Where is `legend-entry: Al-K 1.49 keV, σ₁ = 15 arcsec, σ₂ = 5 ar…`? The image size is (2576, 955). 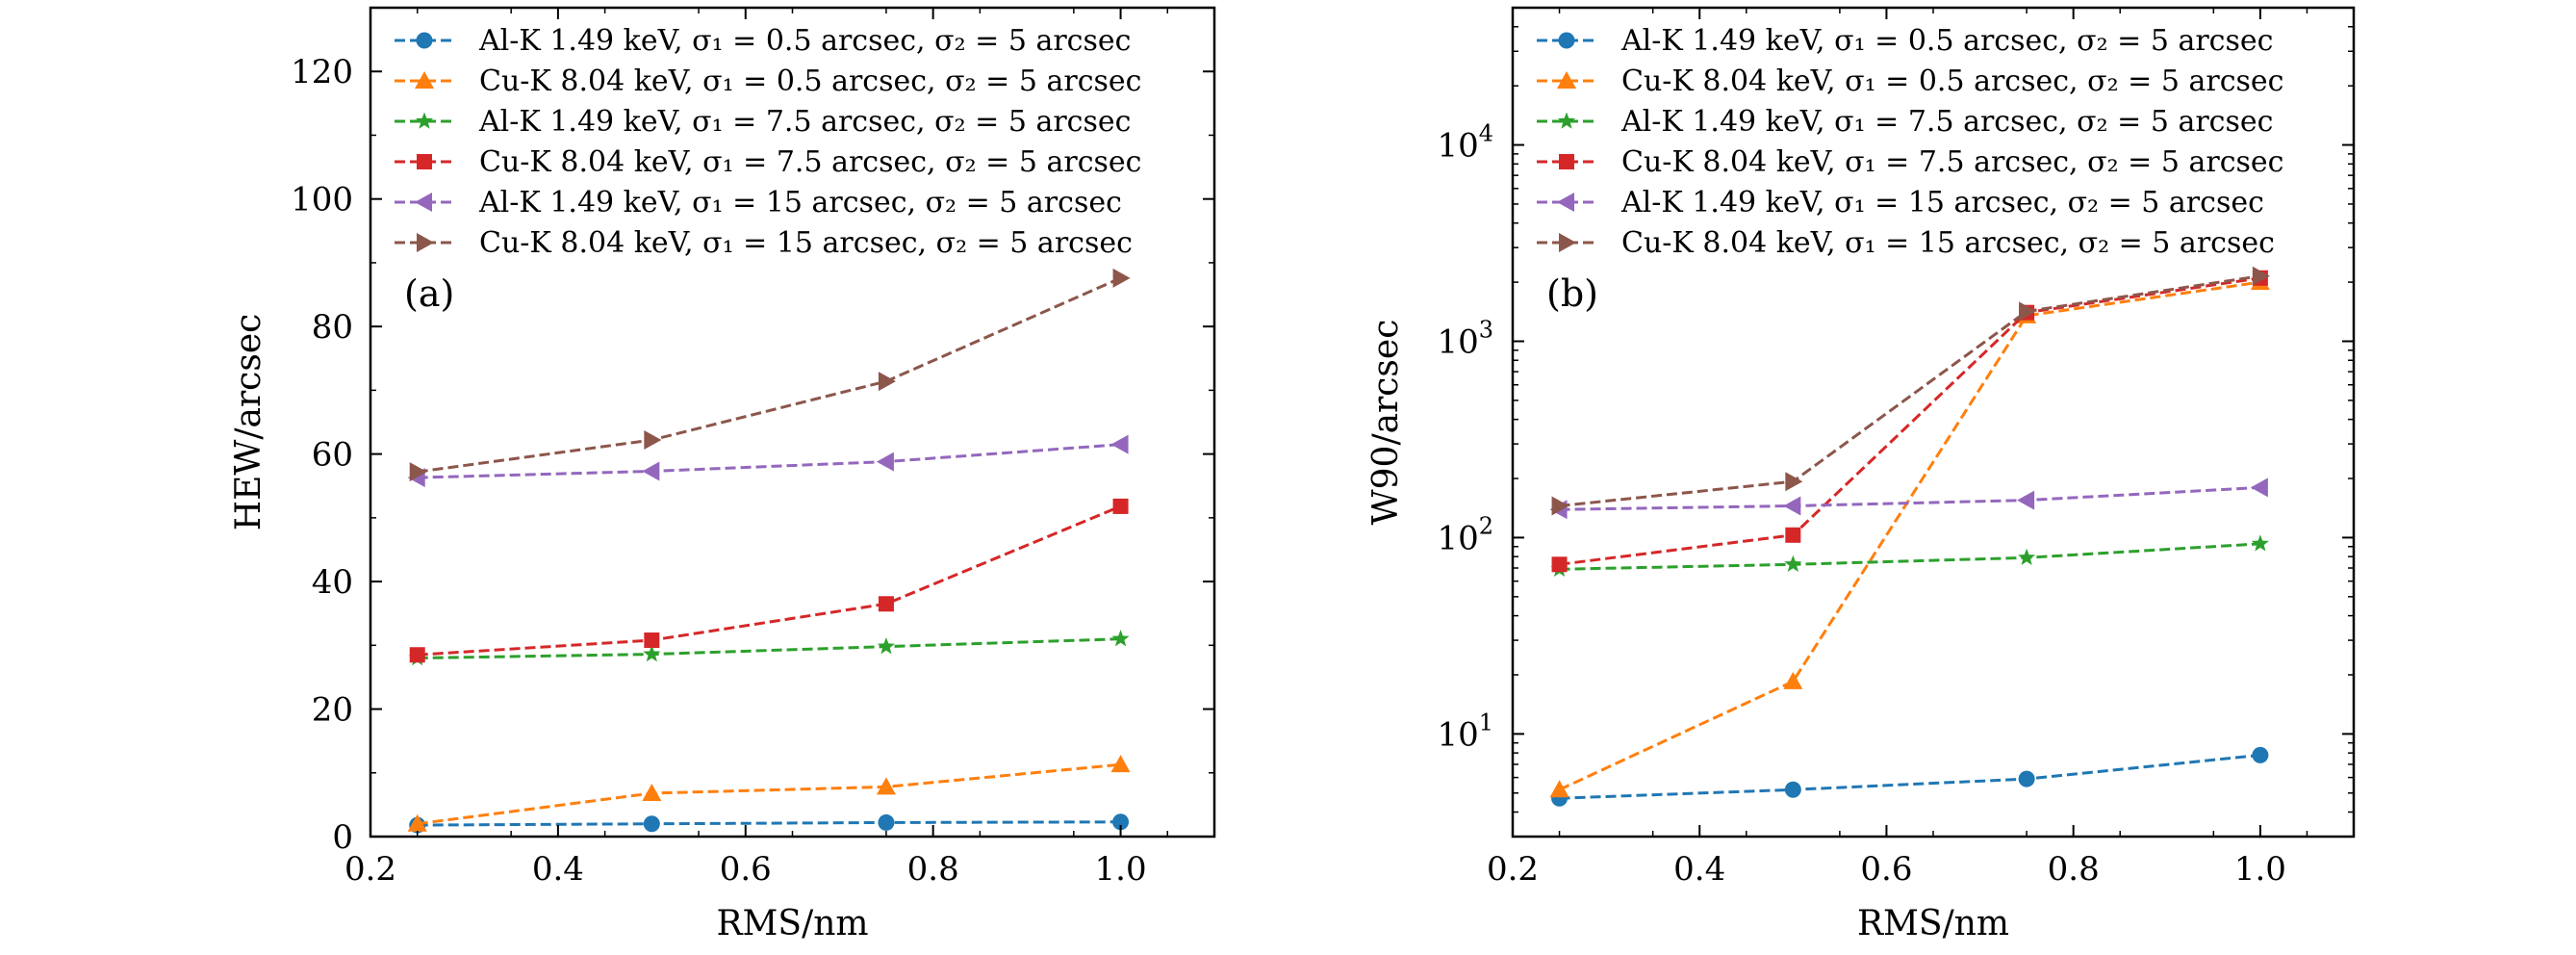 legend-entry: Al-K 1.49 keV, σ₁ = 15 arcsec, σ₂ = 5 ar… is located at coordinates (758, 202).